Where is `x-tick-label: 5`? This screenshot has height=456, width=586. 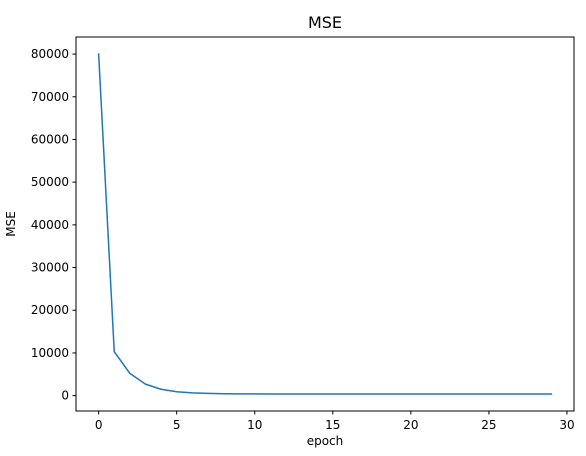 x-tick-label: 5 is located at coordinates (177, 425).